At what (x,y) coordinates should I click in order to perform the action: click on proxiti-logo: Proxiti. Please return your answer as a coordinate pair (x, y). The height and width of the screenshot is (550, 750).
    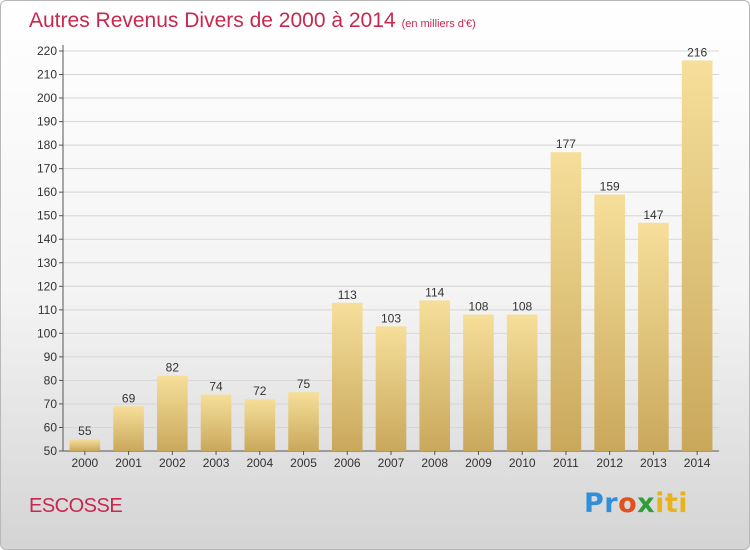
    Looking at the image, I should click on (636, 503).